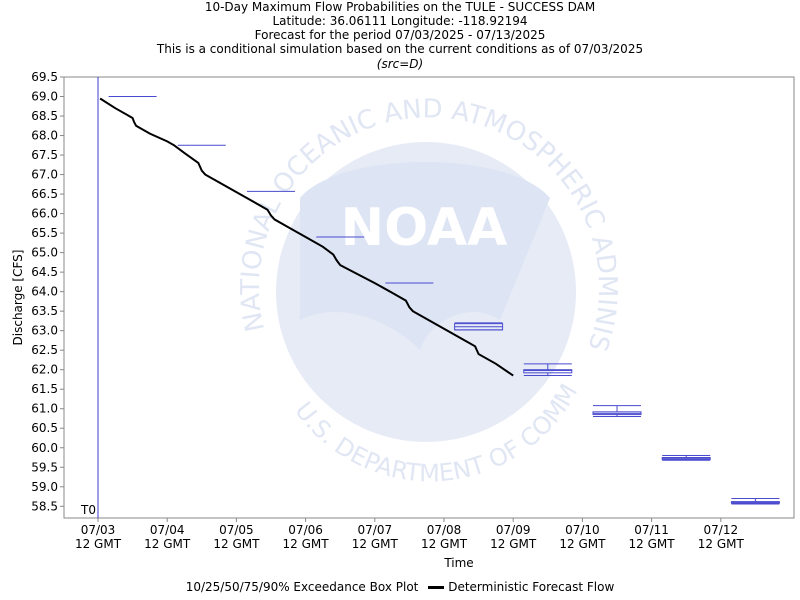 This screenshot has height=600, width=800. What do you see at coordinates (44, 428) in the screenshot?
I see `y-tick-label: 60.5` at bounding box center [44, 428].